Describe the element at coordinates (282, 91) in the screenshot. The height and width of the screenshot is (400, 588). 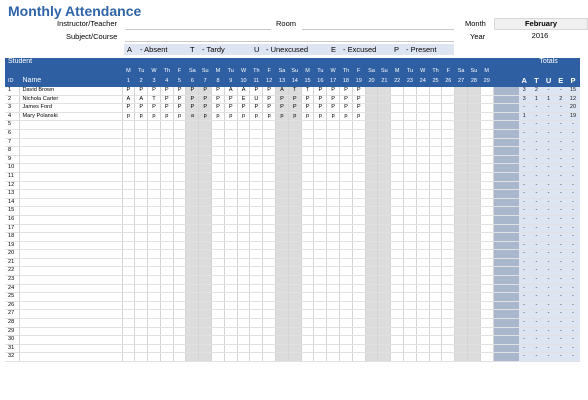
I see `attendance-cell: A` at that location.